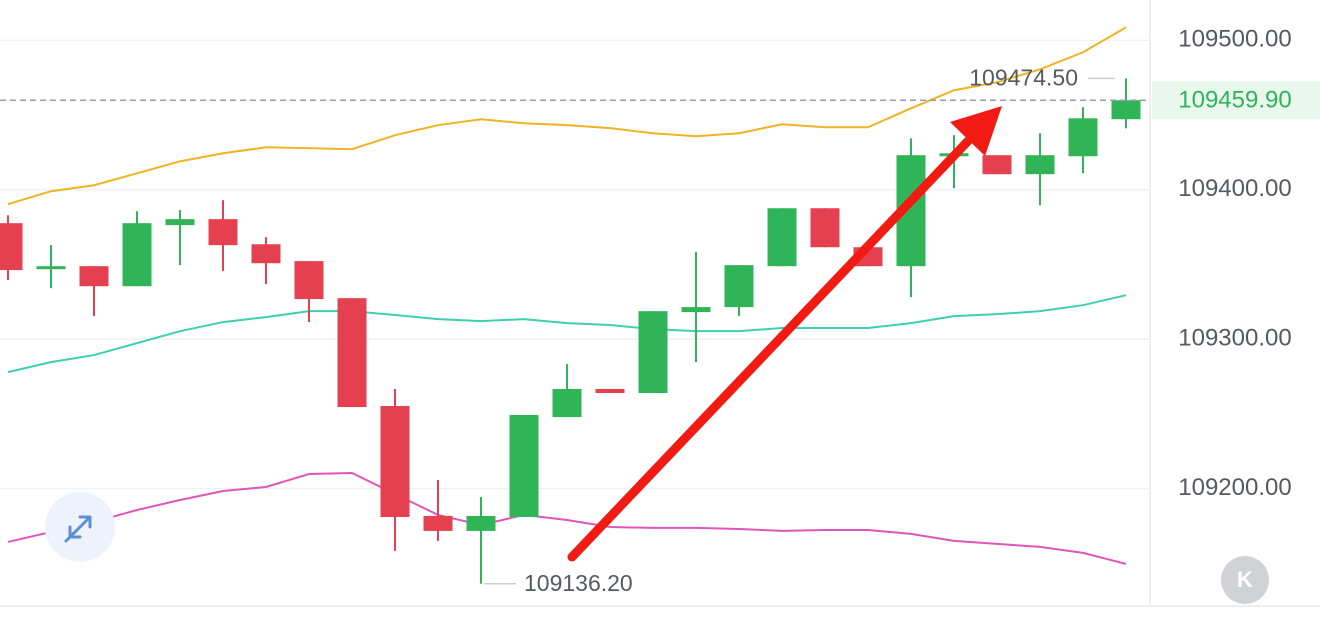 The image size is (1320, 620). I want to click on expand-button, so click(80, 527).